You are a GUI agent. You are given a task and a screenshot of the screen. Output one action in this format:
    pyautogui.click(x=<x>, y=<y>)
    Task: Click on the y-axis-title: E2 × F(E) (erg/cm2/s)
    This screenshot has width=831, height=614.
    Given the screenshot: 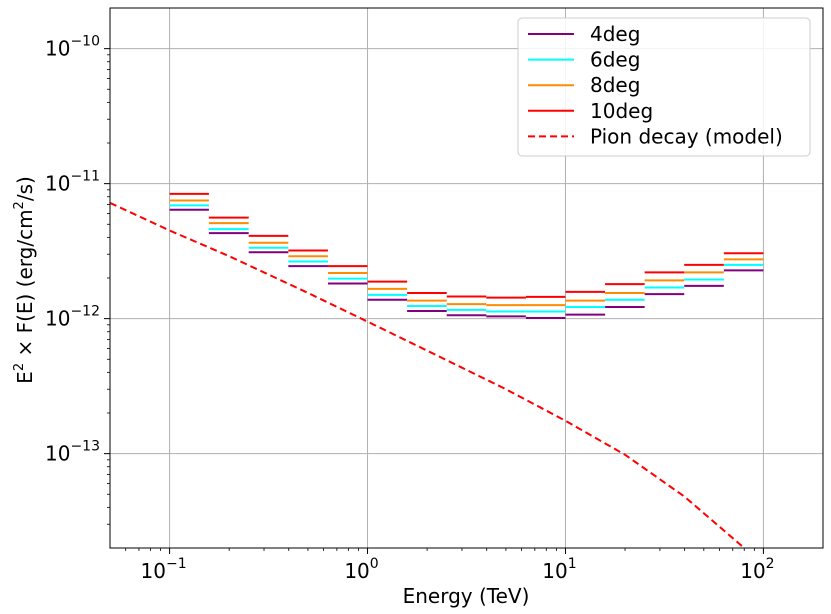 What is the action you would take?
    pyautogui.click(x=24, y=280)
    